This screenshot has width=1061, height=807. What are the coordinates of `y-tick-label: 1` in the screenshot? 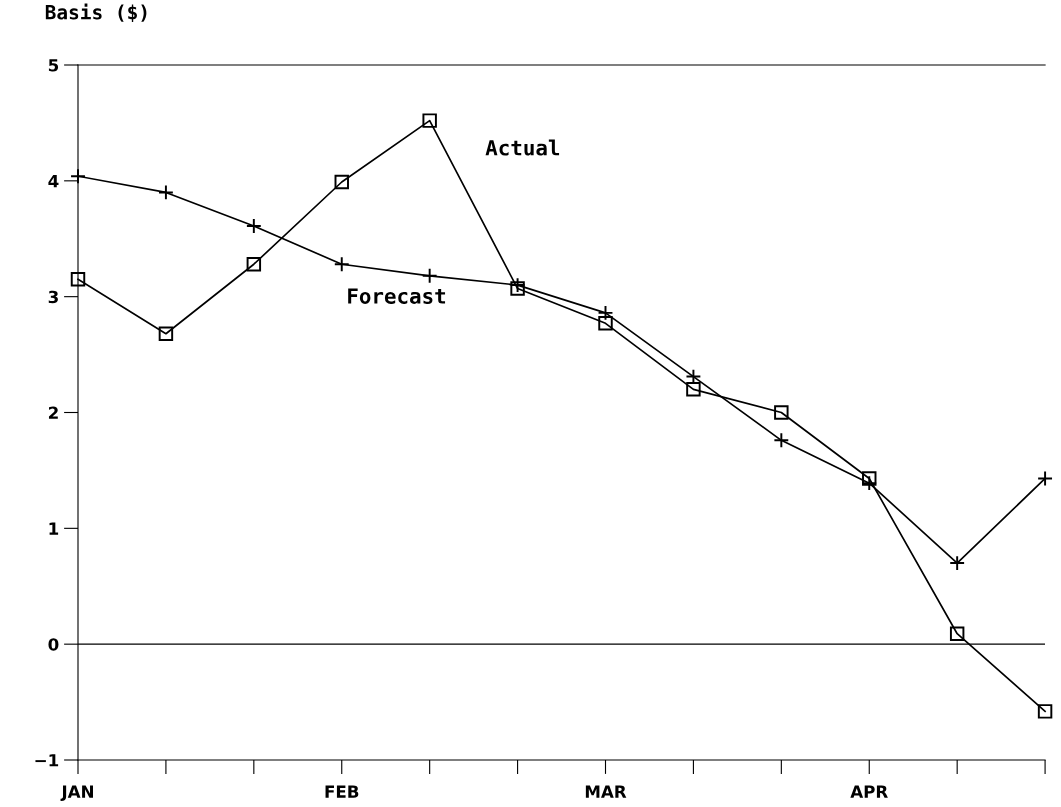 It's located at (54, 528).